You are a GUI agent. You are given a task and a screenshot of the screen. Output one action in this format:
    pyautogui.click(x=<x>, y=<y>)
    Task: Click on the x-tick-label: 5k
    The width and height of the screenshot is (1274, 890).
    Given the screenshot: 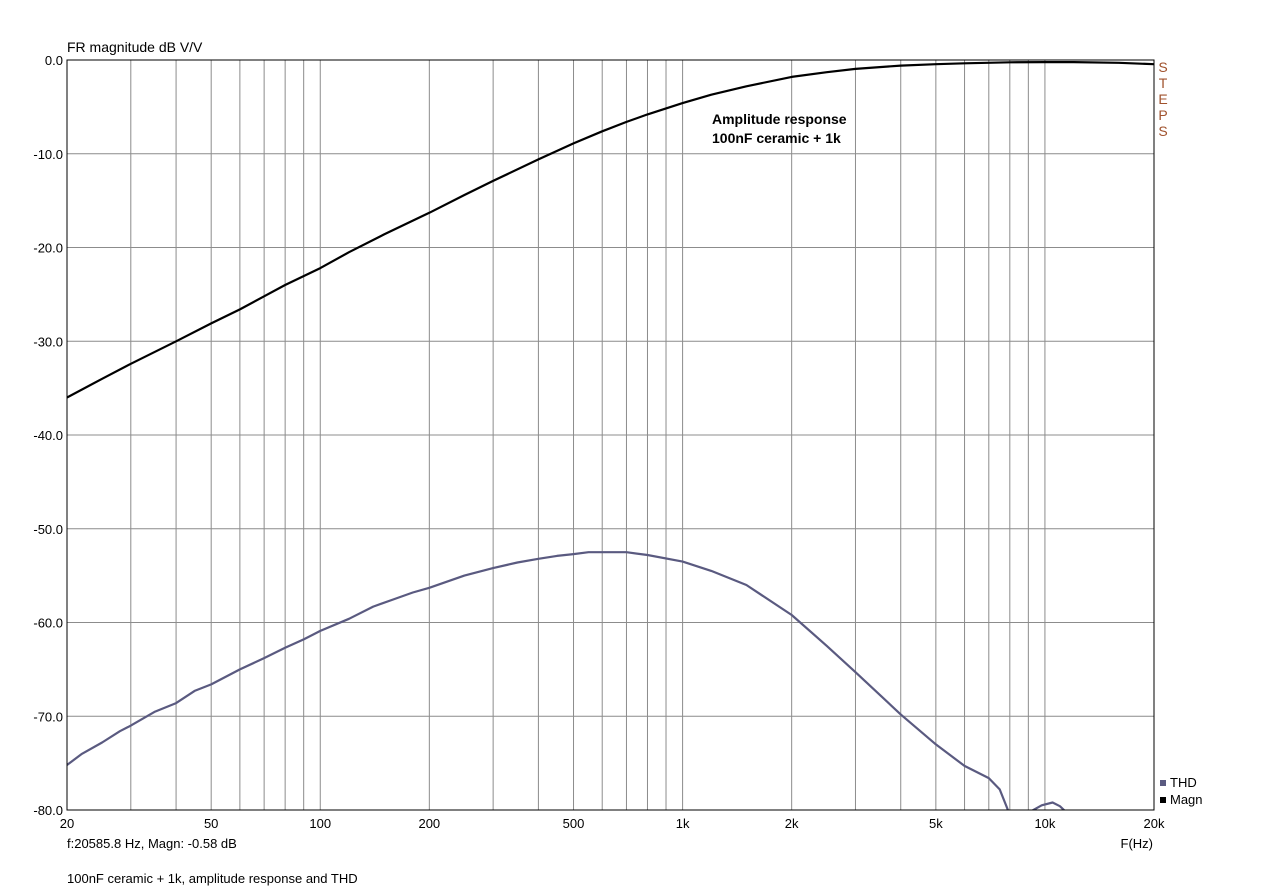 What is the action you would take?
    pyautogui.click(x=936, y=823)
    